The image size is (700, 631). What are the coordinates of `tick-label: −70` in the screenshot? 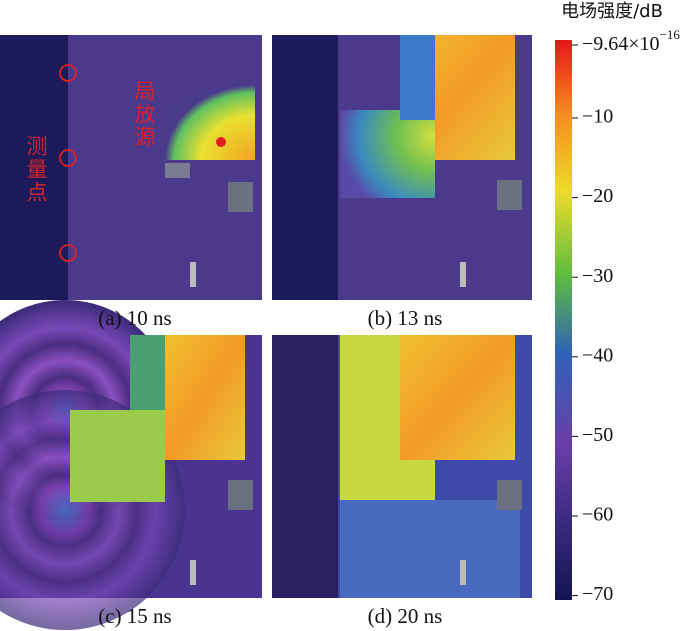 It's located at (597, 594).